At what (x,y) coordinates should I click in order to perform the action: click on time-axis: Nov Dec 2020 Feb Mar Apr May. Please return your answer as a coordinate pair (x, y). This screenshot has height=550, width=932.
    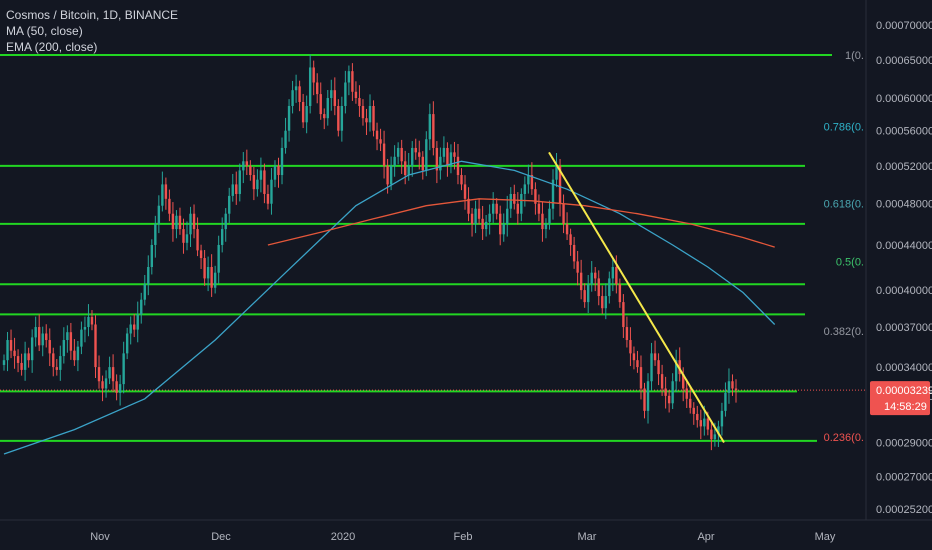
    Looking at the image, I should click on (463, 537).